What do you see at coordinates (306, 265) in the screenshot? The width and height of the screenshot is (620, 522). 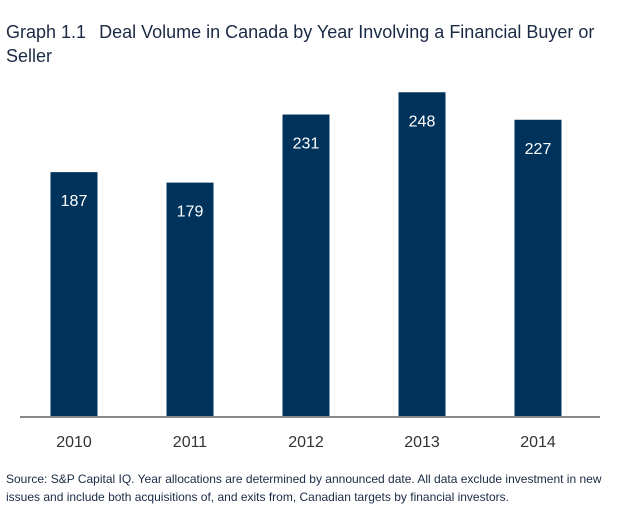 I see `bar-2012` at bounding box center [306, 265].